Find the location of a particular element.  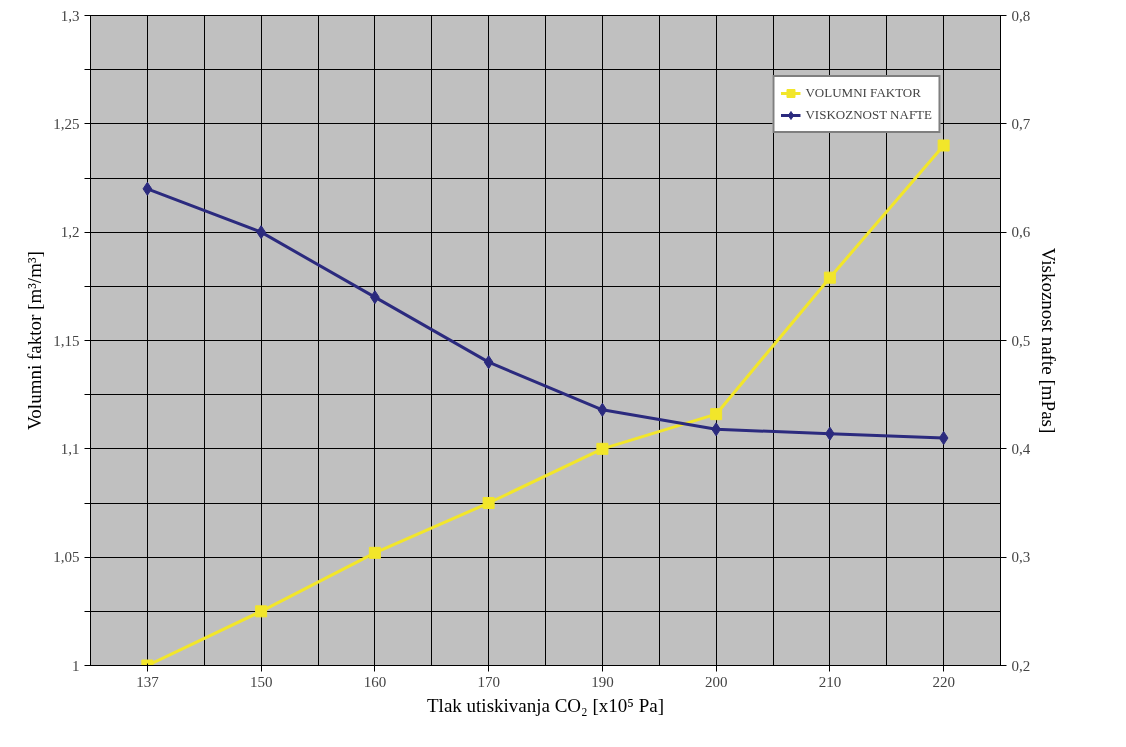

x-tick-label: 170 is located at coordinates (488, 681).